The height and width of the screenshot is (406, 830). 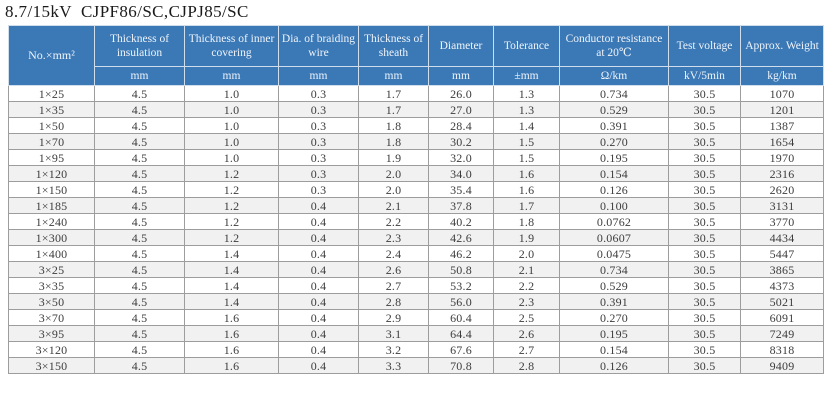 I want to click on cell-diameter: 50.8, so click(x=461, y=269).